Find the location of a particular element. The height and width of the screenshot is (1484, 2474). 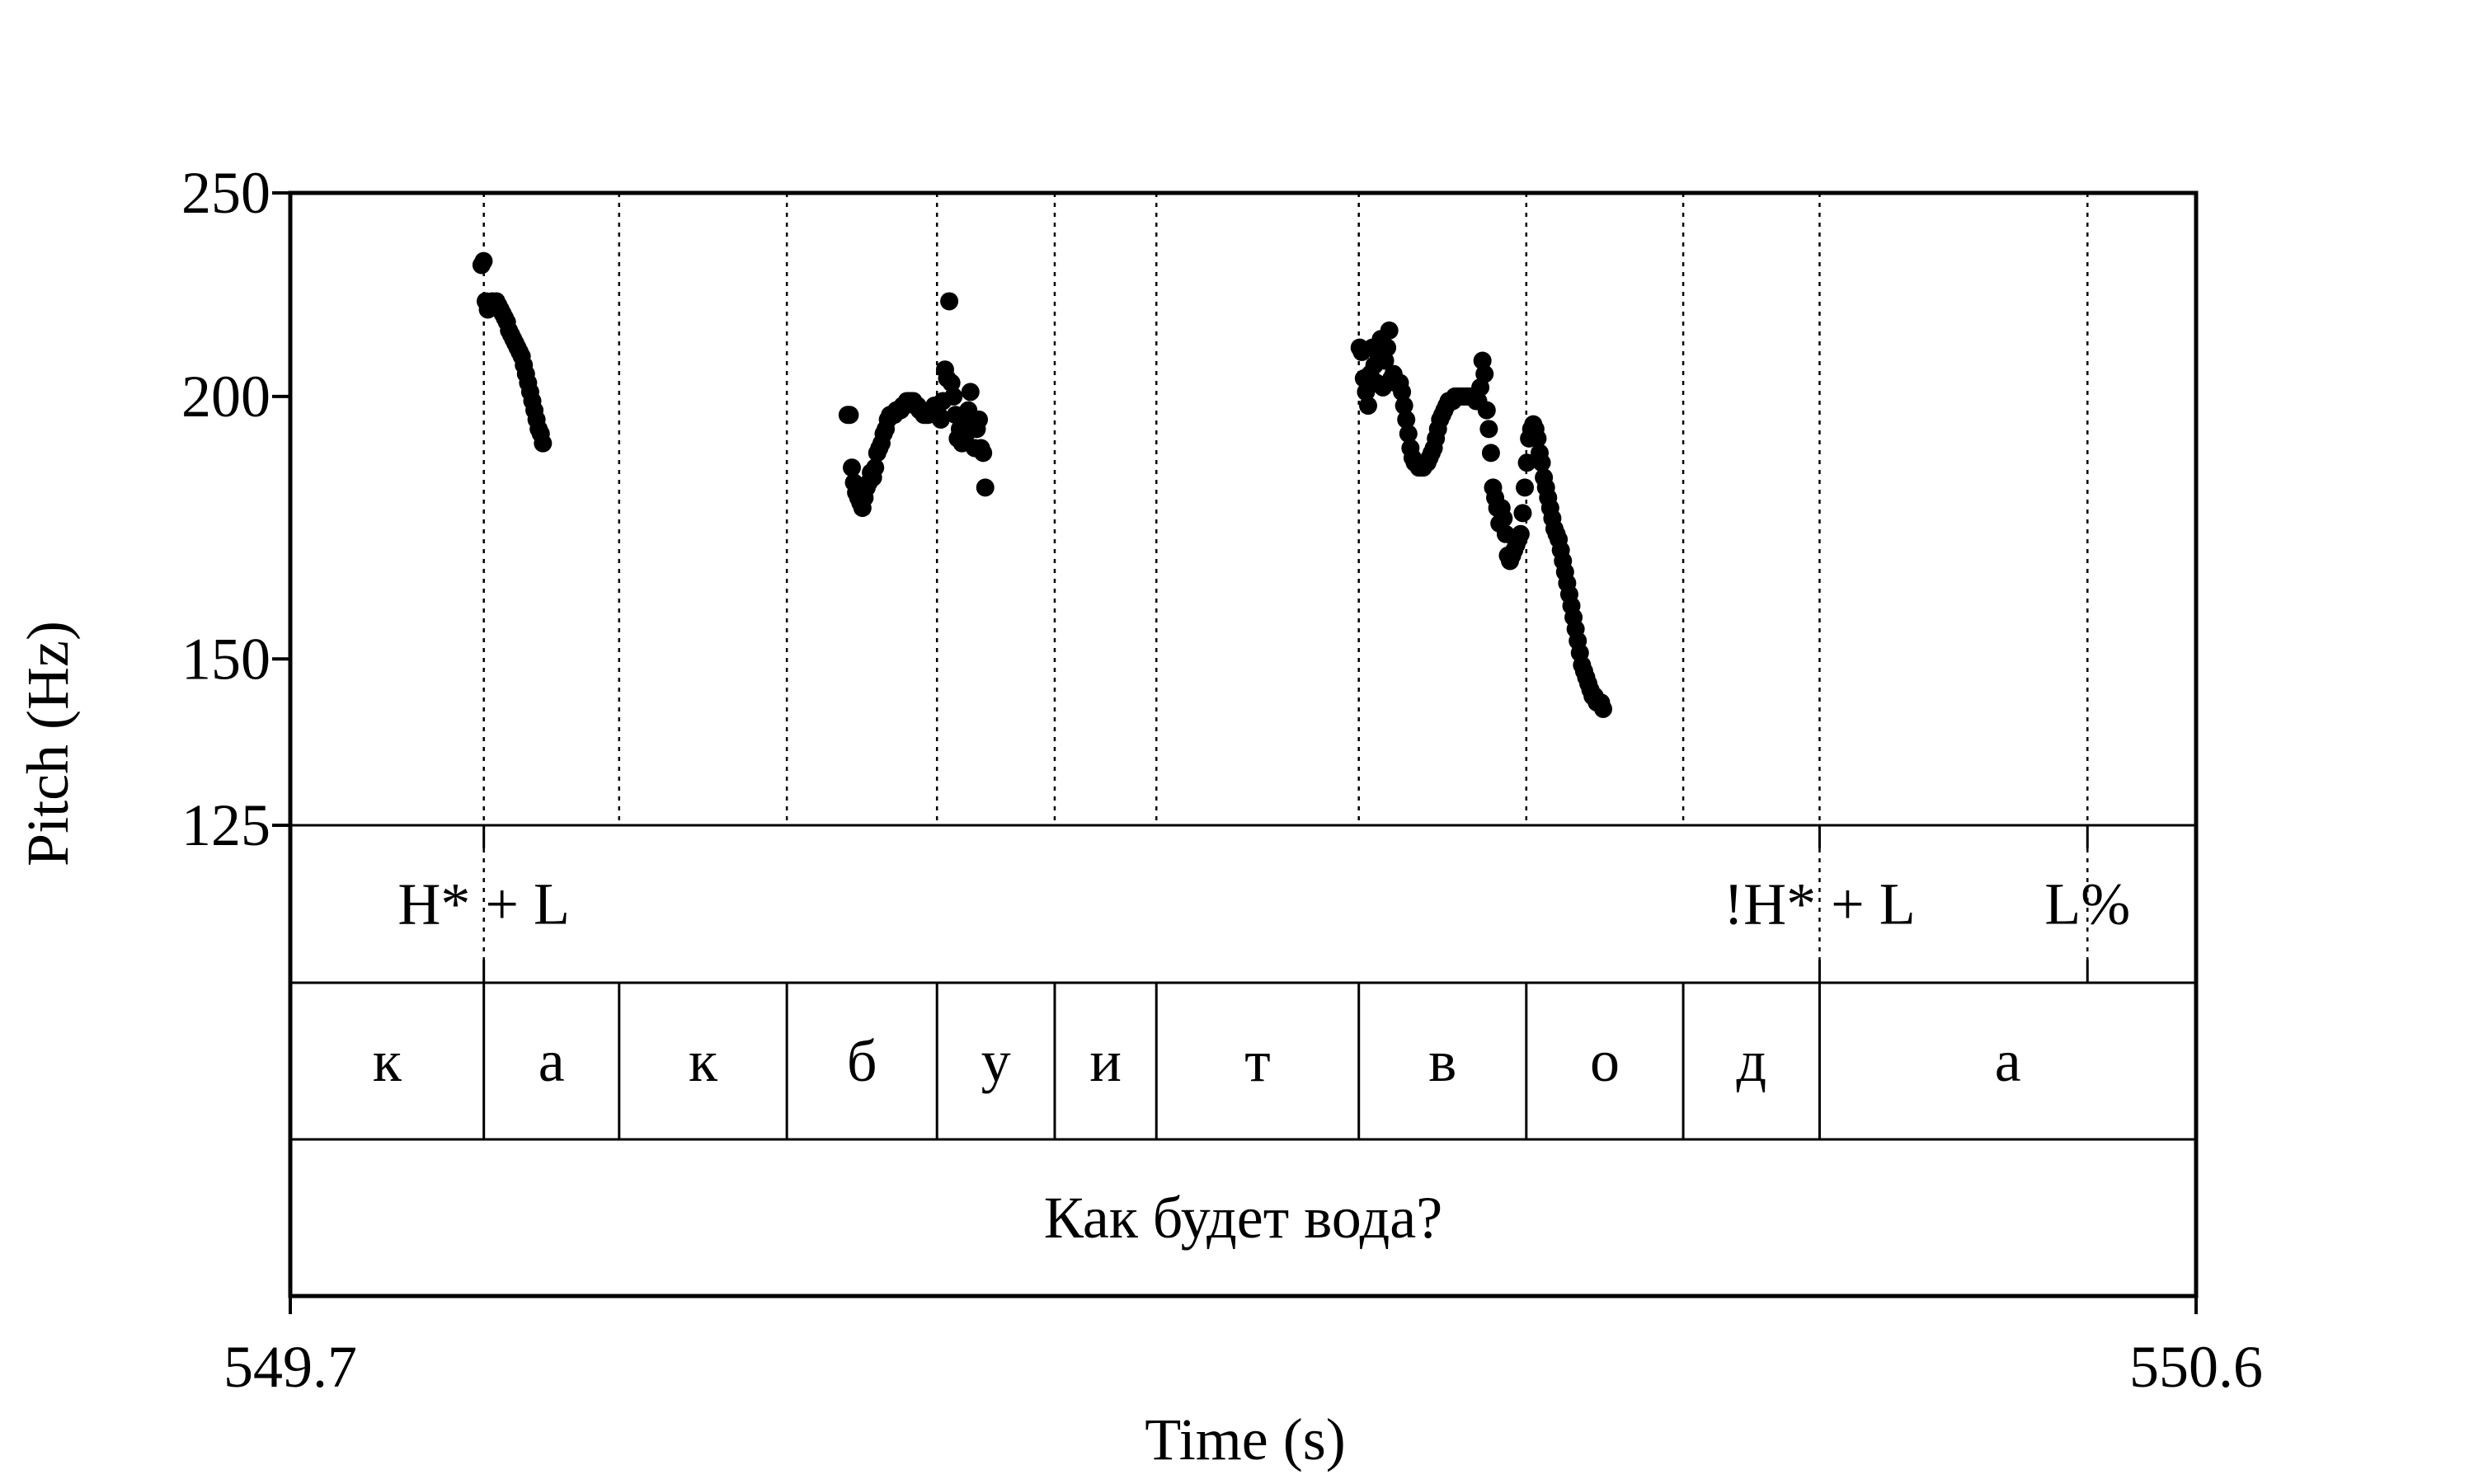

x-tick-label: 550.6 is located at coordinates (2196, 1367).